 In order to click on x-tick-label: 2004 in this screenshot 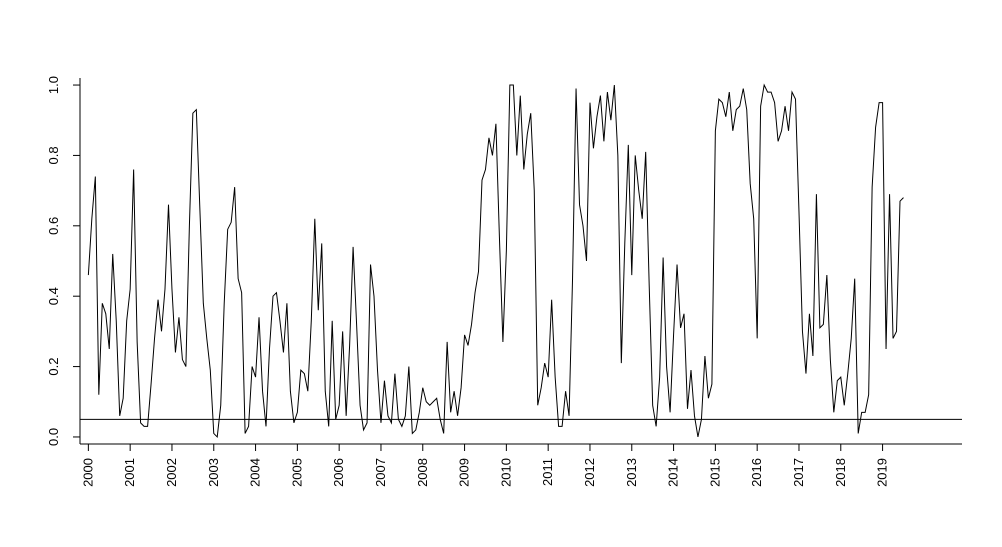, I will do `click(255, 472)`.